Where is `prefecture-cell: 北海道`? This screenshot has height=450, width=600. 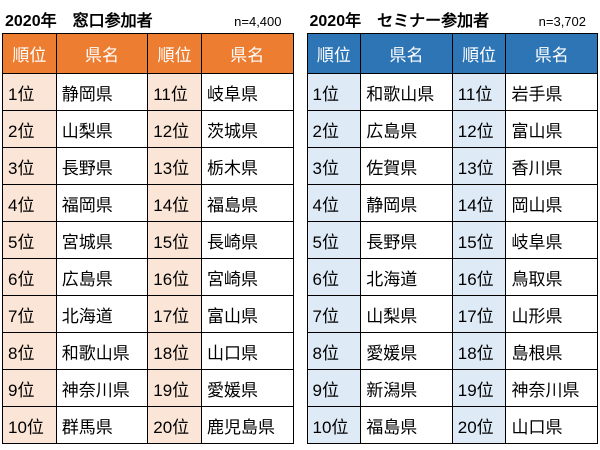
prefecture-cell: 北海道 is located at coordinates (102, 314).